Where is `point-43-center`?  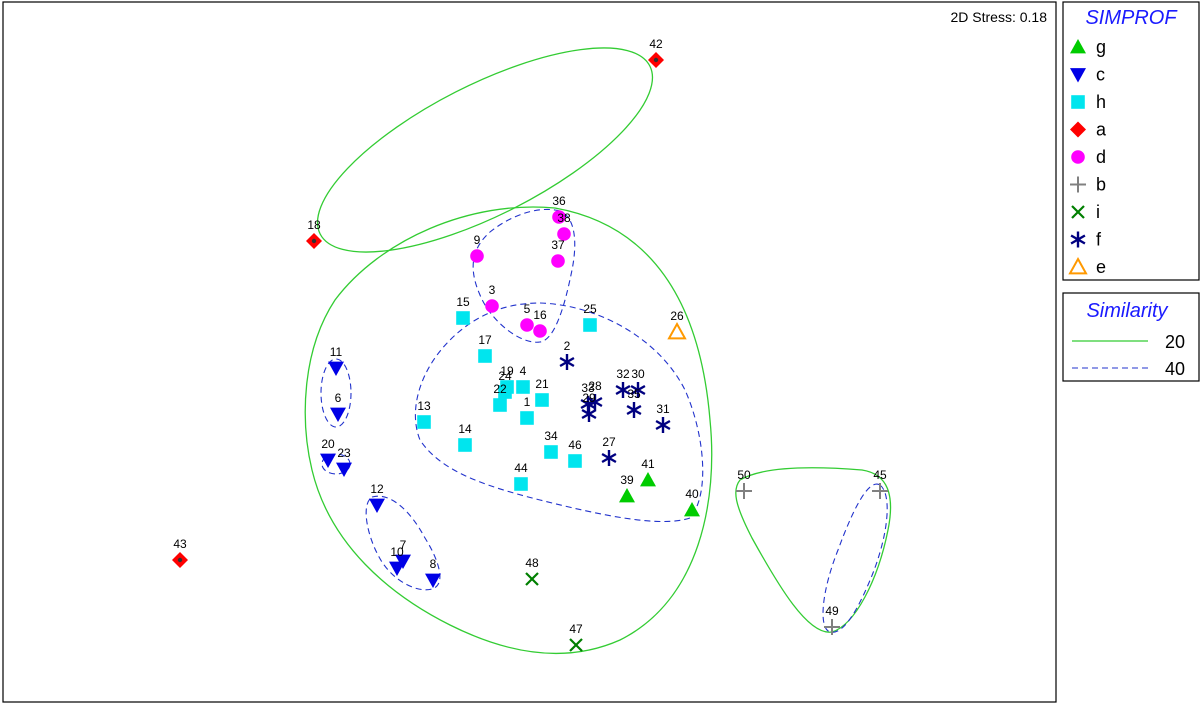
point-43-center is located at coordinates (180, 560).